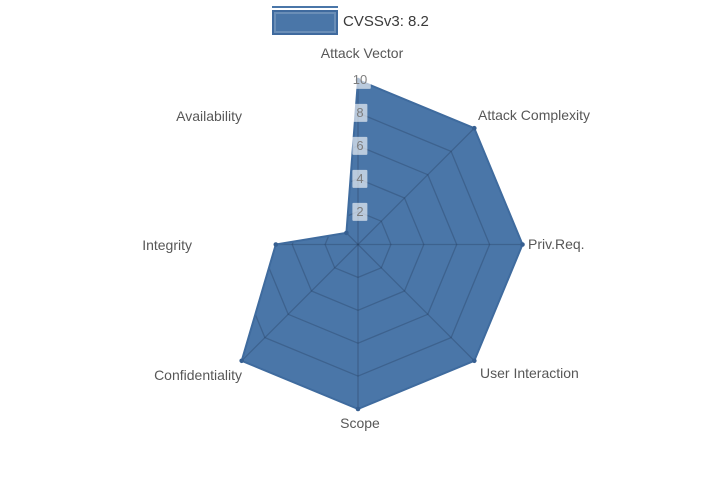  What do you see at coordinates (386, 21) in the screenshot?
I see `legend-label: CVSSv3: 8.2` at bounding box center [386, 21].